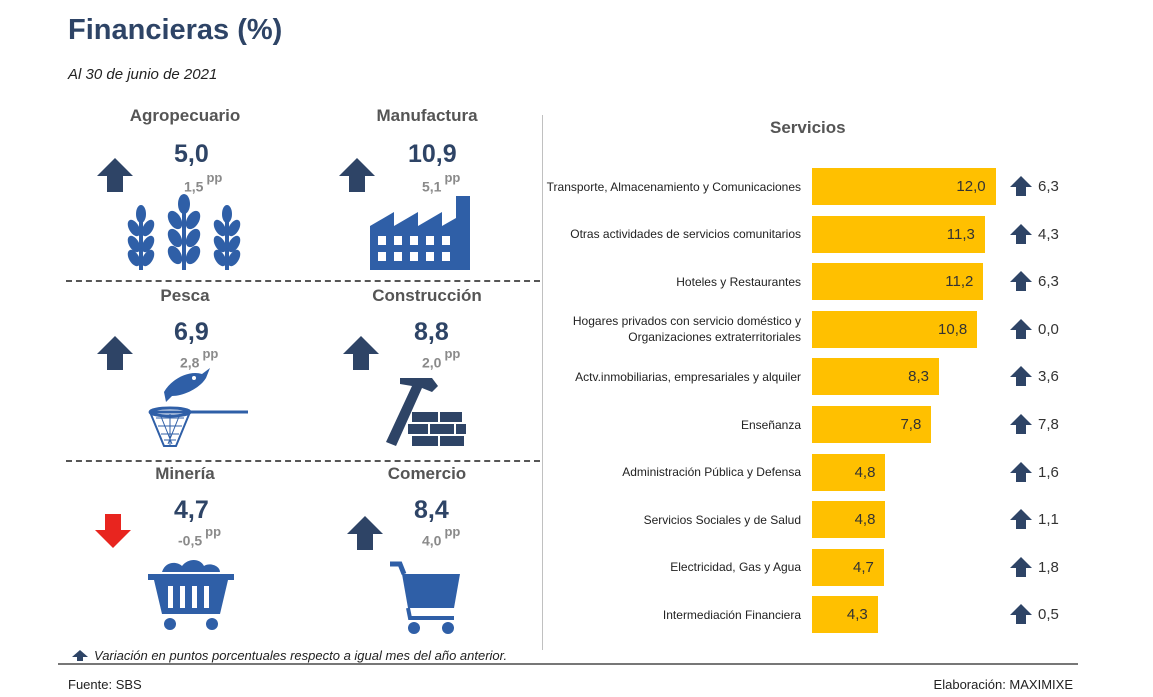  I want to click on sector-name: Minería, so click(185, 473).